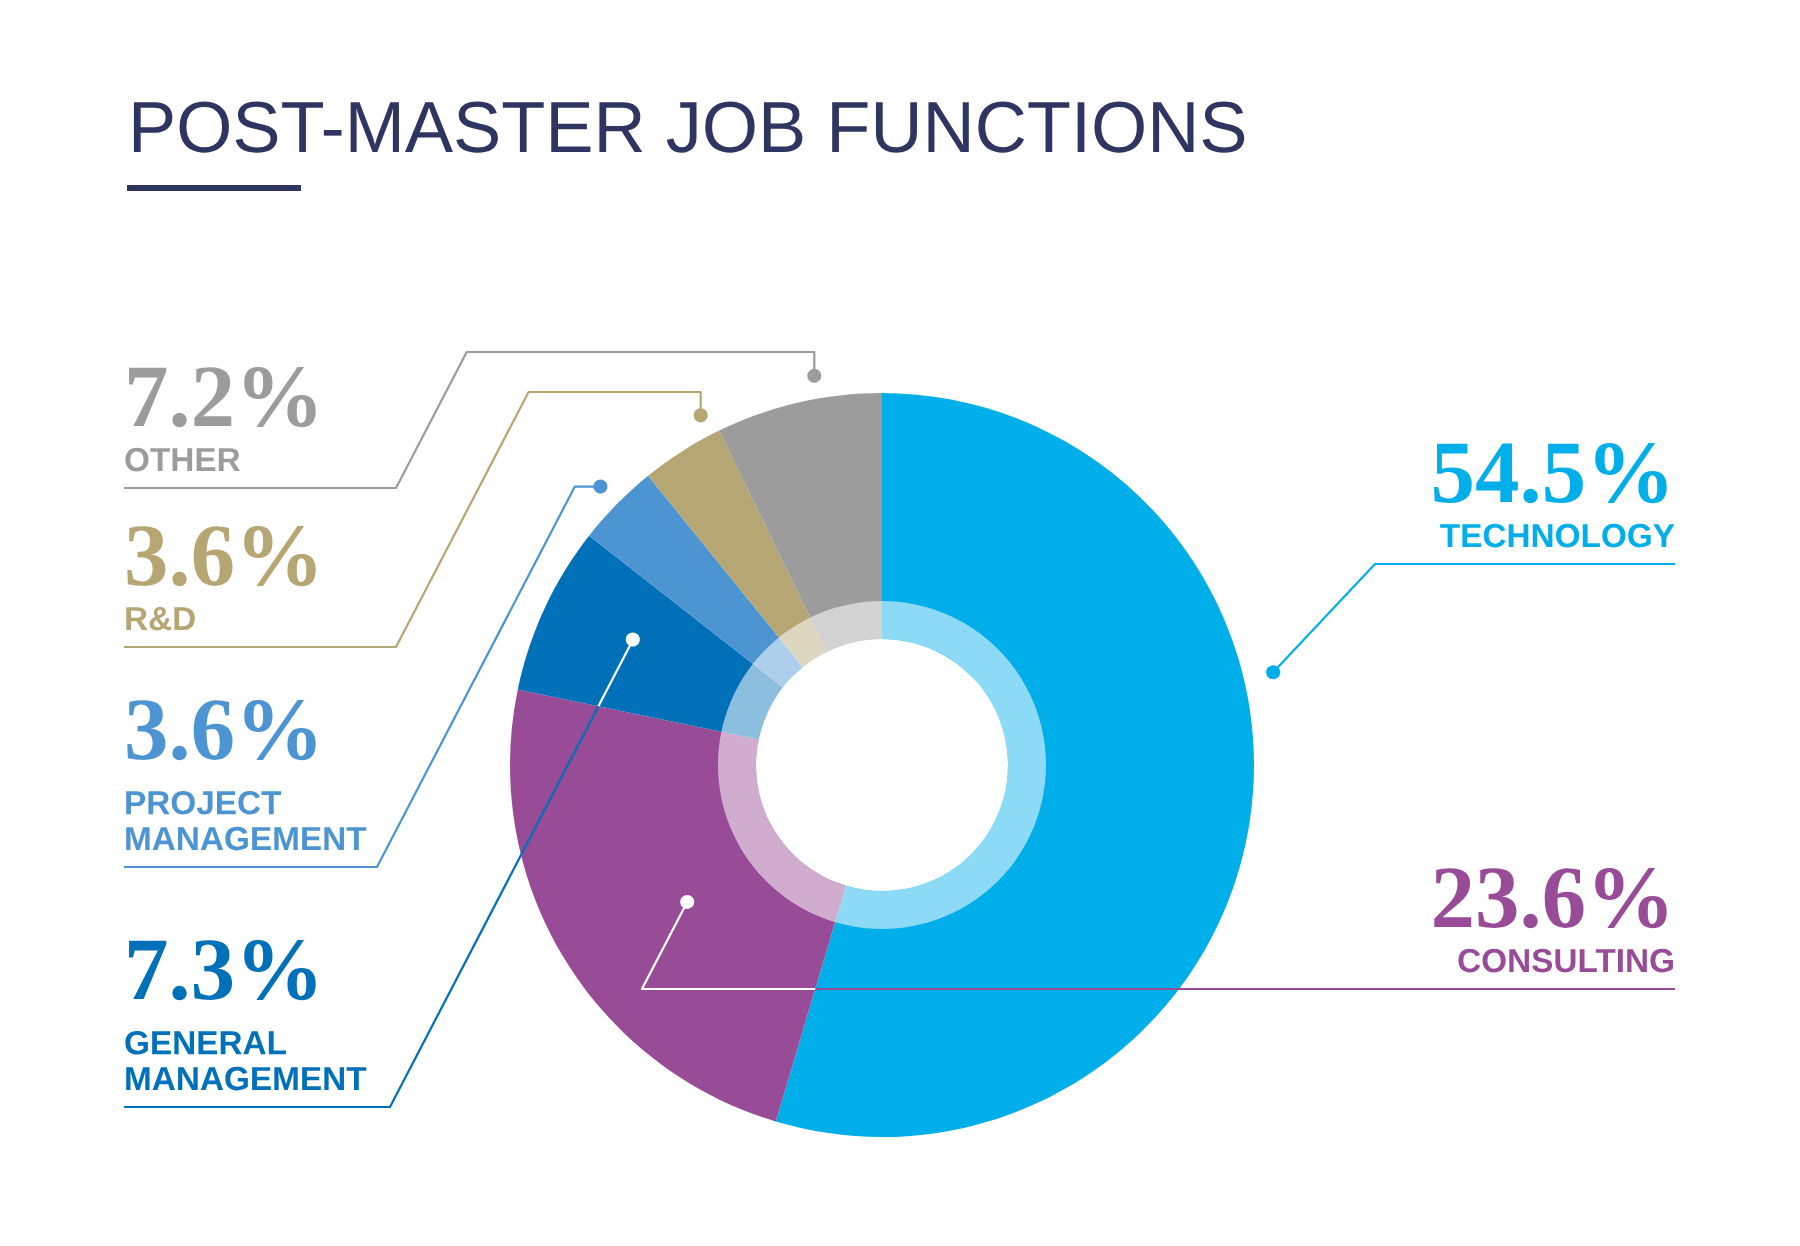  What do you see at coordinates (1550, 473) in the screenshot?
I see `data-label: 54.5%` at bounding box center [1550, 473].